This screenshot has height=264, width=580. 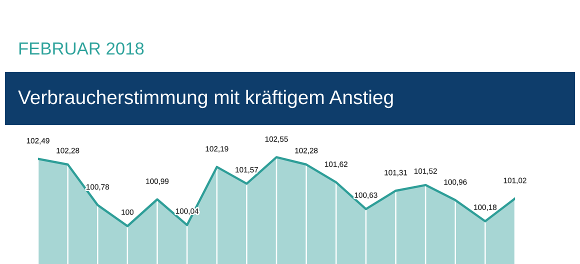 What do you see at coordinates (205, 99) in the screenshot?
I see `chart-title: Verbraucherstimmung mit kräftigem Anstieg` at bounding box center [205, 99].